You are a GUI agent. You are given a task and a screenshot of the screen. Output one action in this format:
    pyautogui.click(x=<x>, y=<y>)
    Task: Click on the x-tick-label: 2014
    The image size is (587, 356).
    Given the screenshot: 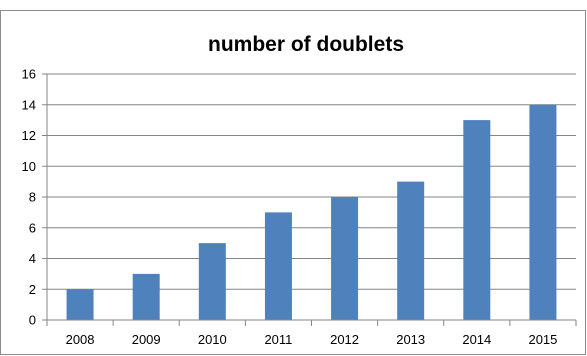 What is the action you would take?
    pyautogui.click(x=476, y=339)
    